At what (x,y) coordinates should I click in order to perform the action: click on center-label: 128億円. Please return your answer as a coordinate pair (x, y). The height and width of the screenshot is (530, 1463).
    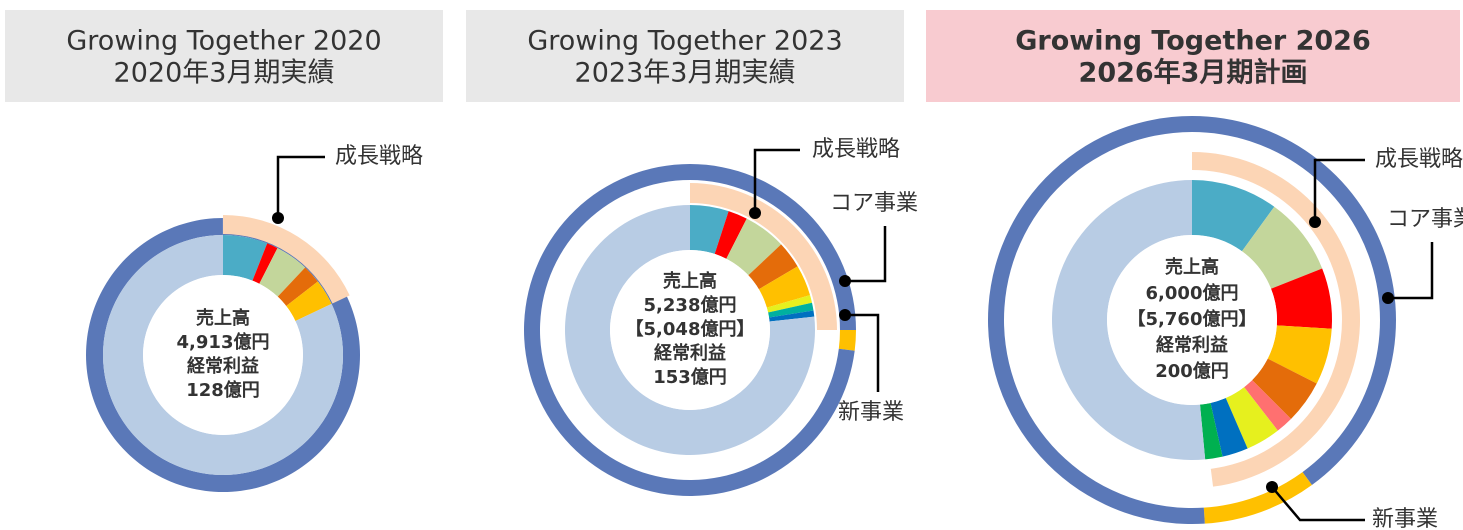
    Looking at the image, I should click on (223, 390).